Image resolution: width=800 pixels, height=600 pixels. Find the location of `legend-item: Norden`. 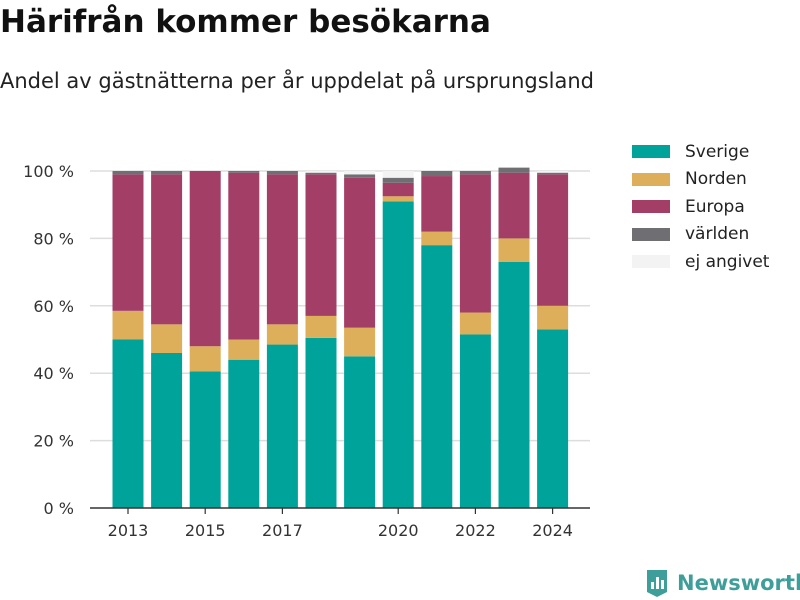

legend-item: Norden is located at coordinates (700, 180).